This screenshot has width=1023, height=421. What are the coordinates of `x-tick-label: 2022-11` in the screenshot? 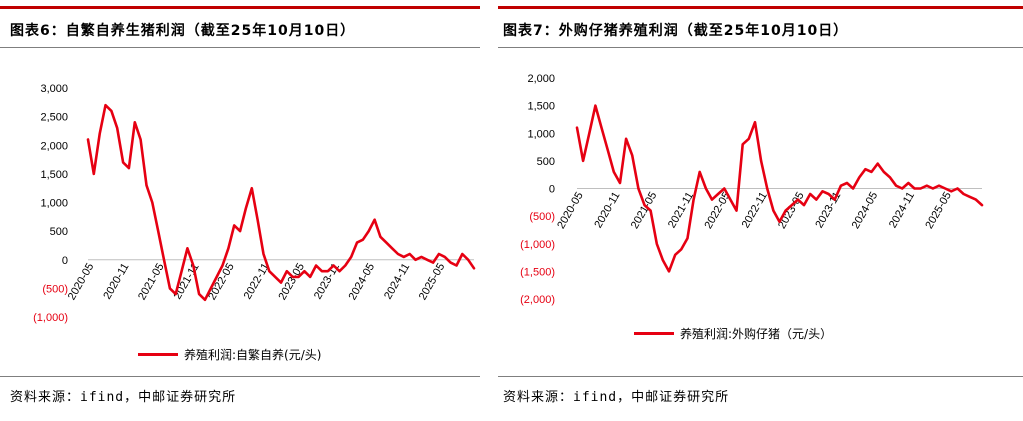 It's located at (755, 210).